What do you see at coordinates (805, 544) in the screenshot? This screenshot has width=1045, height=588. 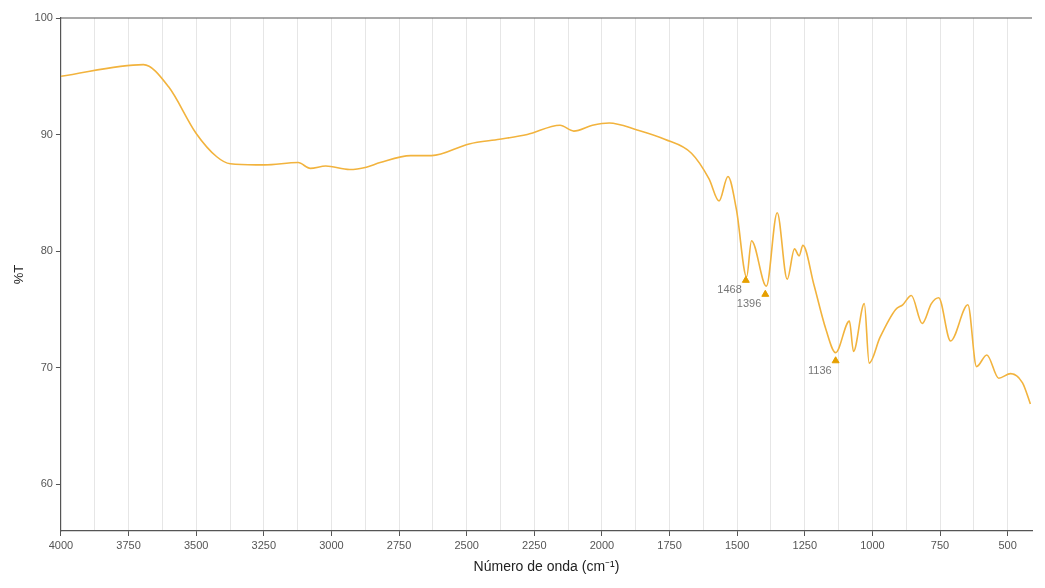 I see `x-tick-label: 1250` at bounding box center [805, 544].